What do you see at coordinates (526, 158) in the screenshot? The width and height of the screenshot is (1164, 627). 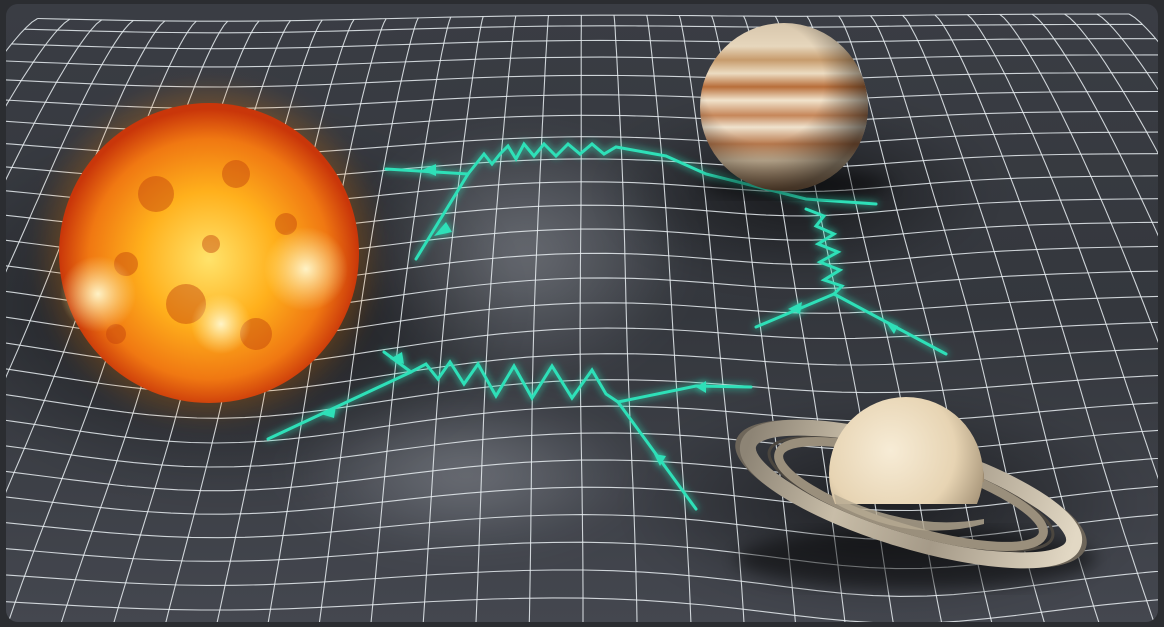 I see `wave-path-top` at bounding box center [526, 158].